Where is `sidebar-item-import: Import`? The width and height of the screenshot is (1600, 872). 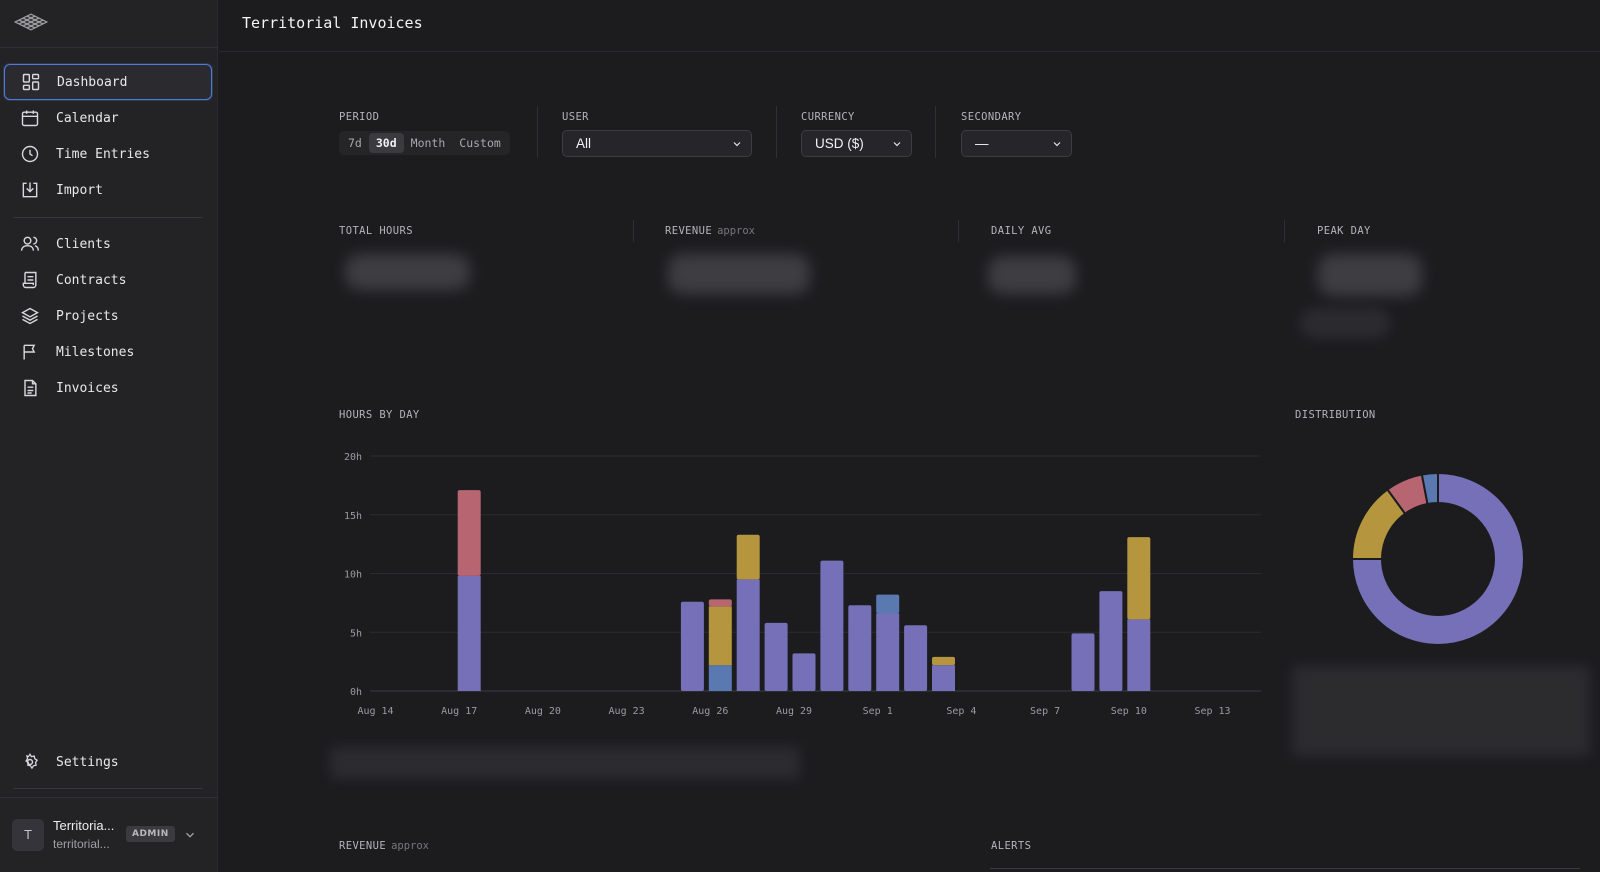 sidebar-item-import: Import is located at coordinates (108, 190).